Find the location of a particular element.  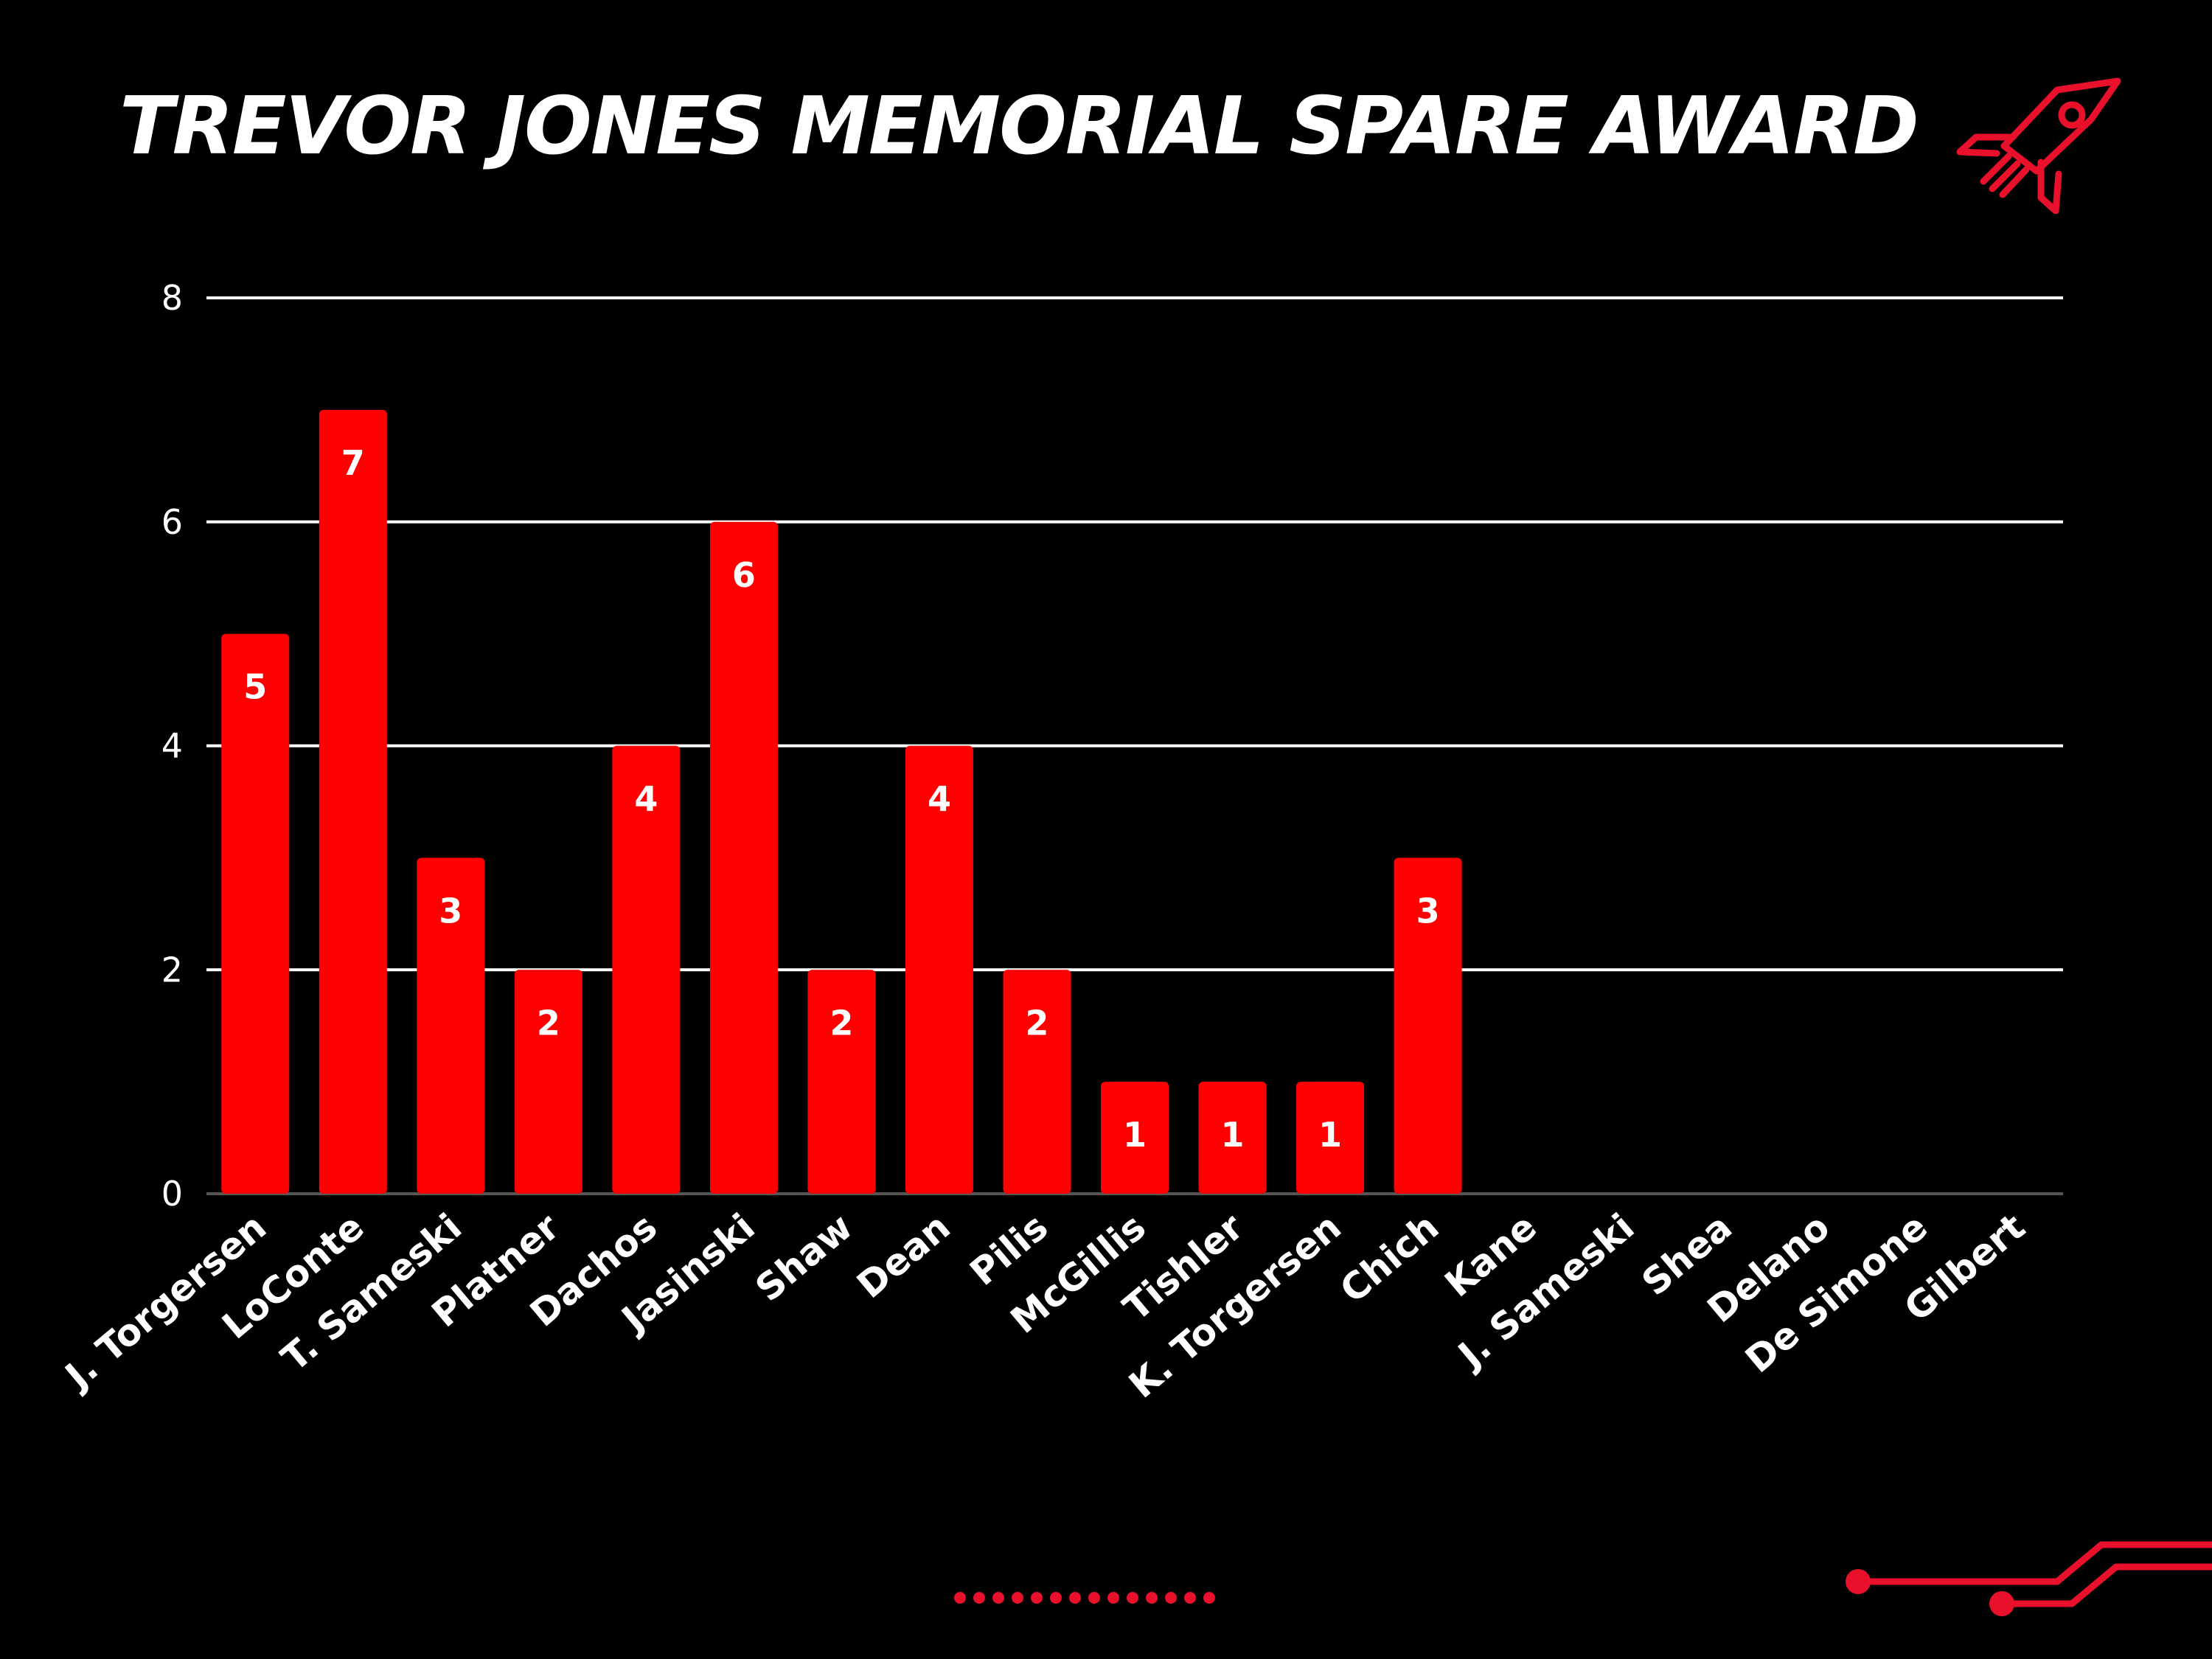

data-label: 7 is located at coordinates (353, 463).